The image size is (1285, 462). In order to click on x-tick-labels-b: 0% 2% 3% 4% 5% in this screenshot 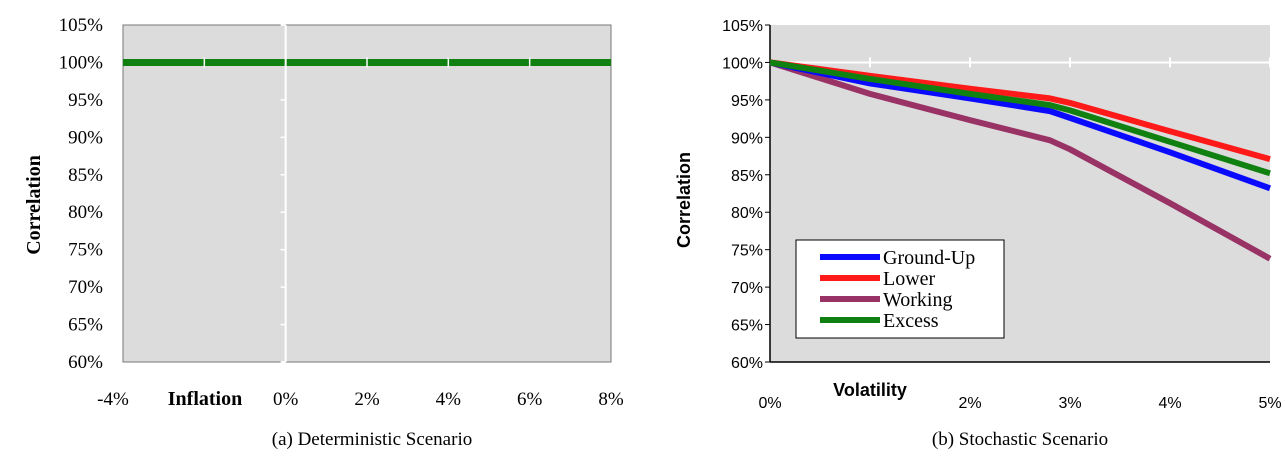, I will do `click(1019, 403)`.